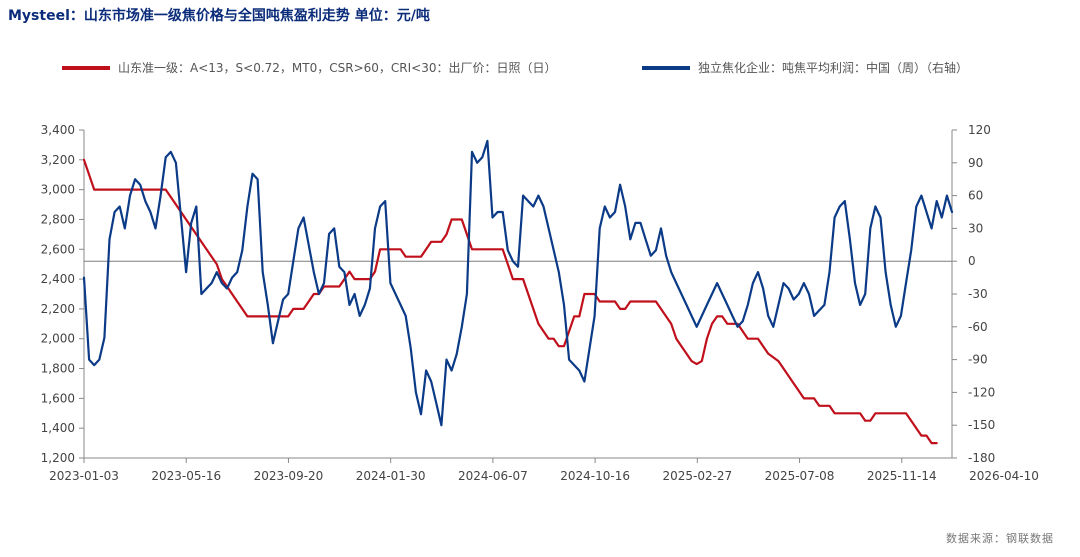  Describe the element at coordinates (1004, 476) in the screenshot. I see `x-tick-label: 2026-04-10` at that location.